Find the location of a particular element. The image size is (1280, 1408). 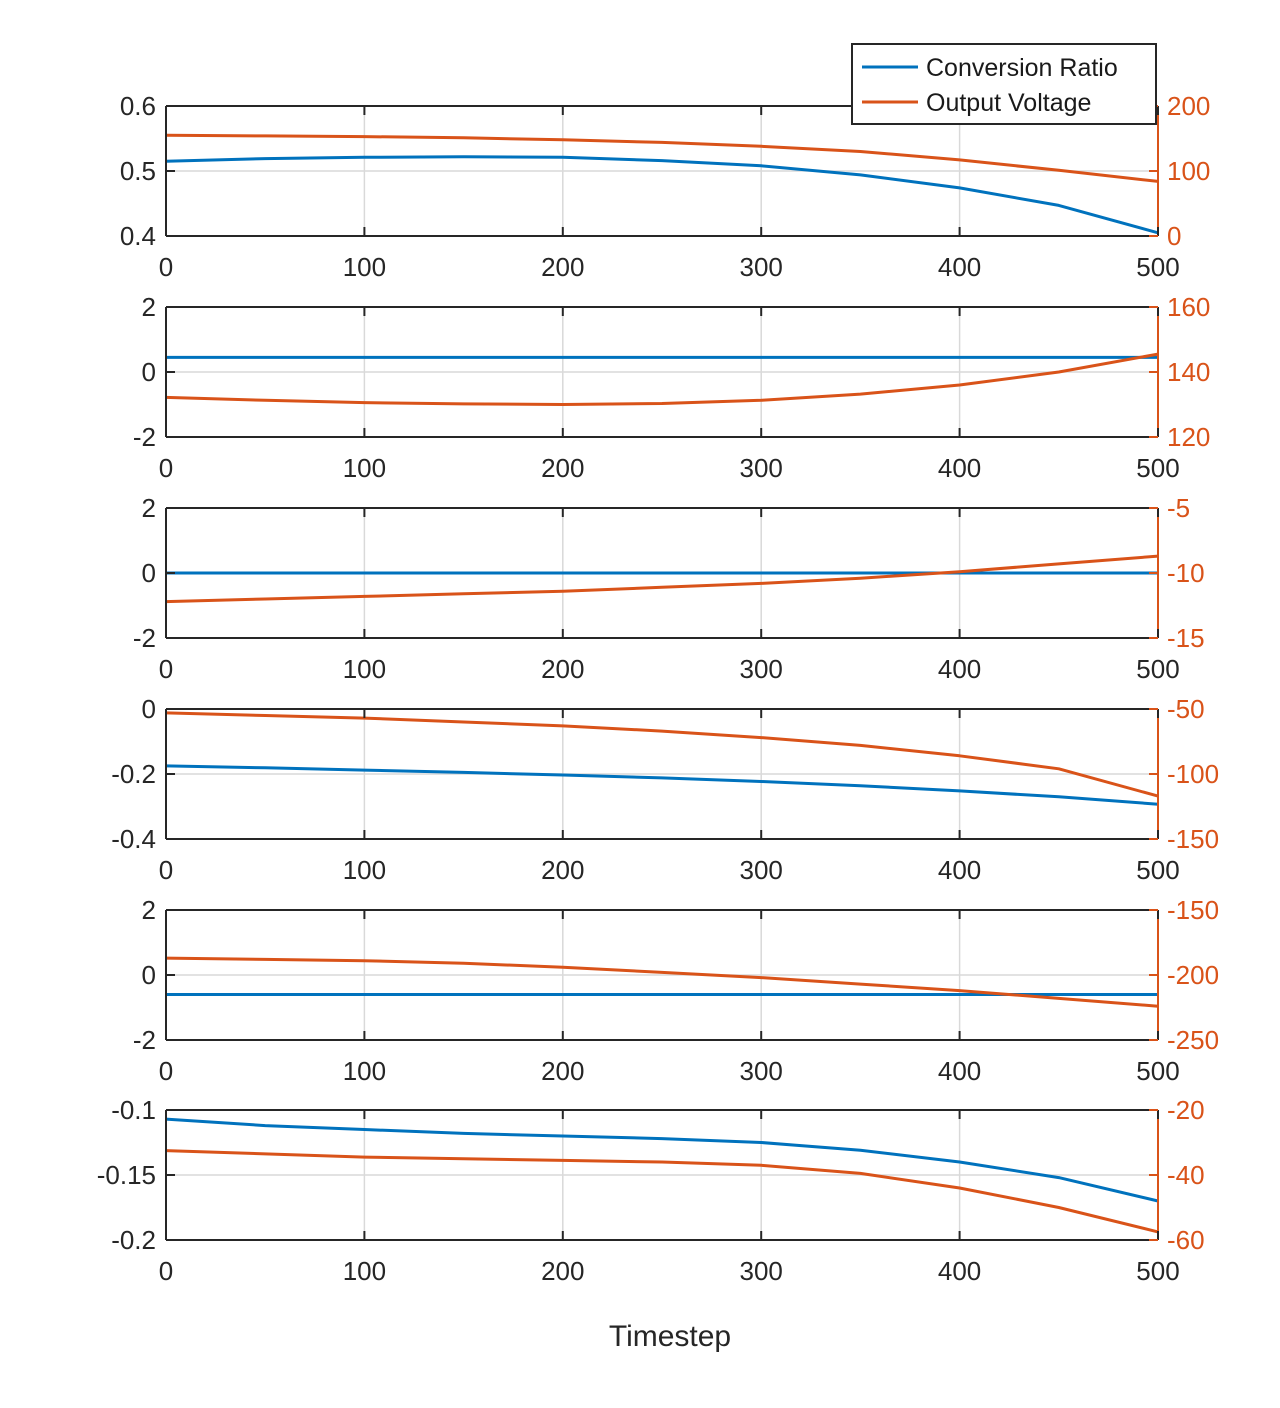

y-tick-label-left: -0.4 is located at coordinates (133, 839).